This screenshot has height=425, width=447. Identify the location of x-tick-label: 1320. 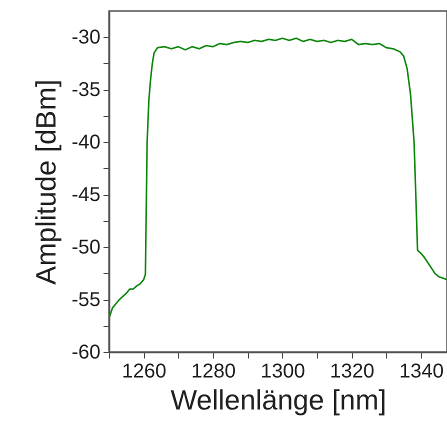
(352, 371).